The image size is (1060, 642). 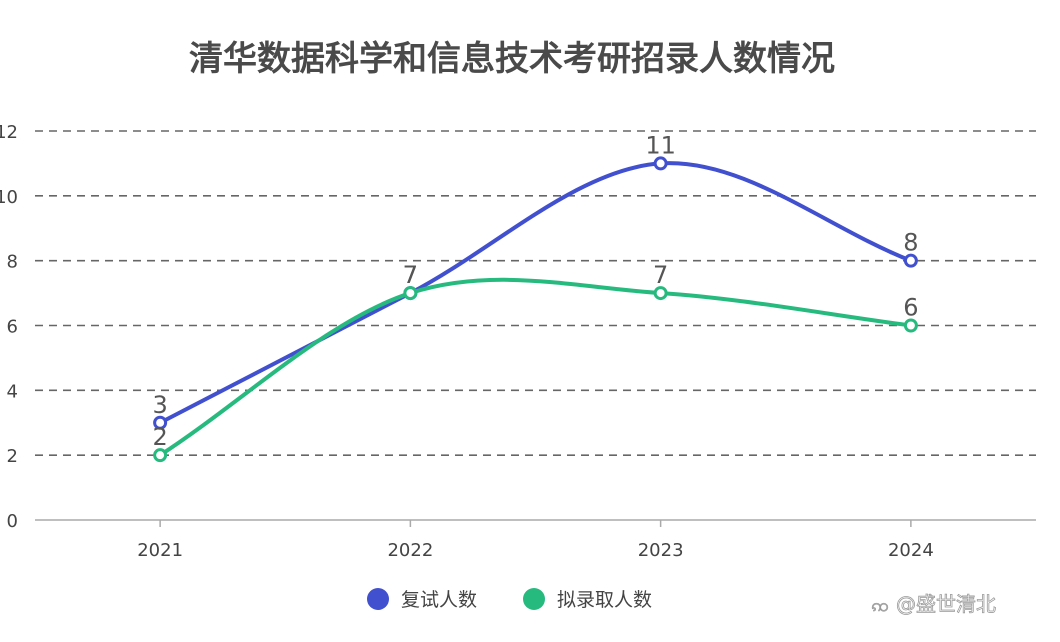 What do you see at coordinates (410, 550) in the screenshot?
I see `x-tick-label: 2022` at bounding box center [410, 550].